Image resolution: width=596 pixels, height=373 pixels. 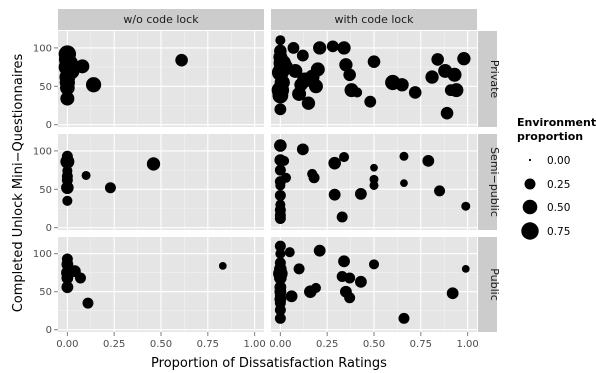 I want to click on column-strip-label: w/o code lock, so click(x=161, y=19).